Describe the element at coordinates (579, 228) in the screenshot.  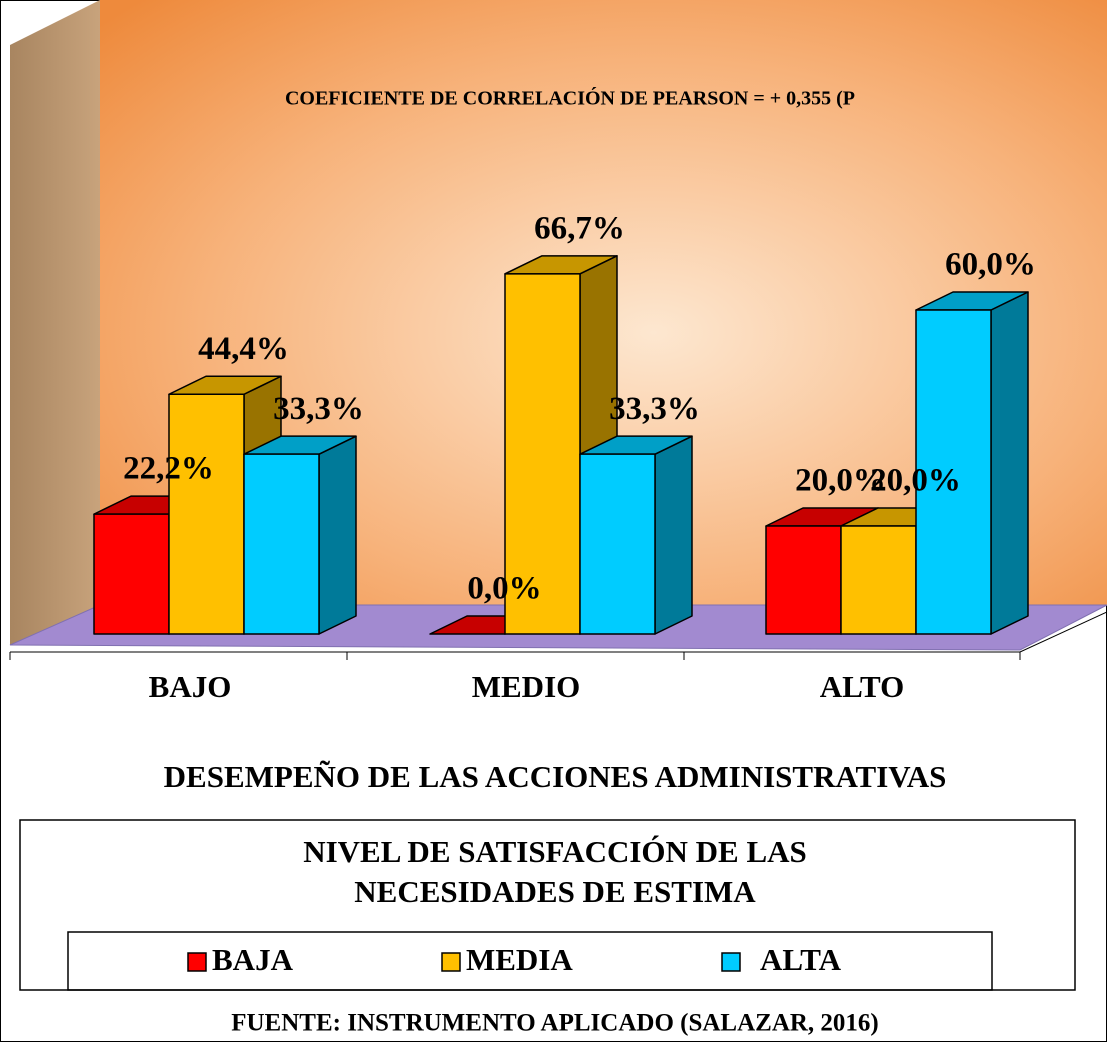
I see `data-label: 66,7%` at that location.